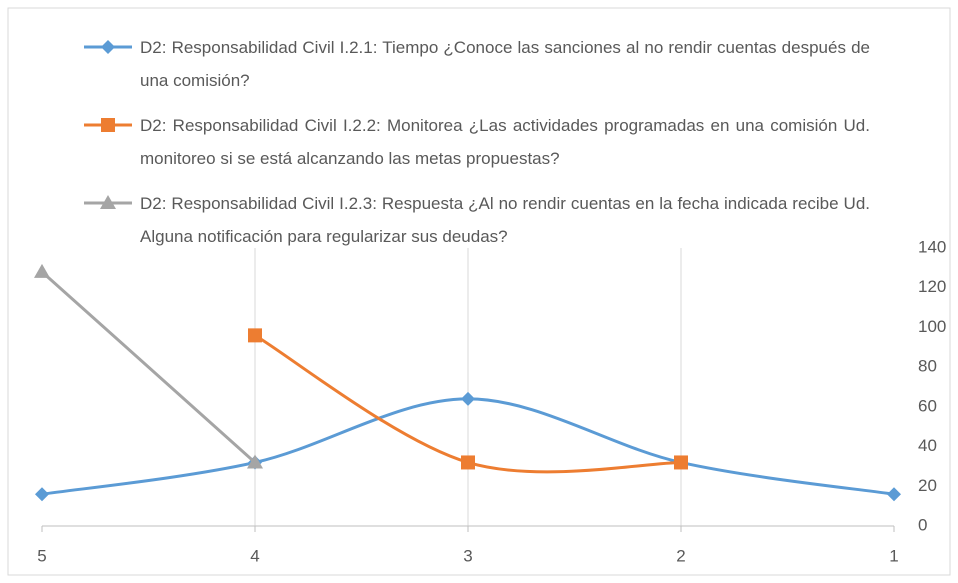 The image size is (958, 583). I want to click on x-tick-label: 1, so click(893, 555).